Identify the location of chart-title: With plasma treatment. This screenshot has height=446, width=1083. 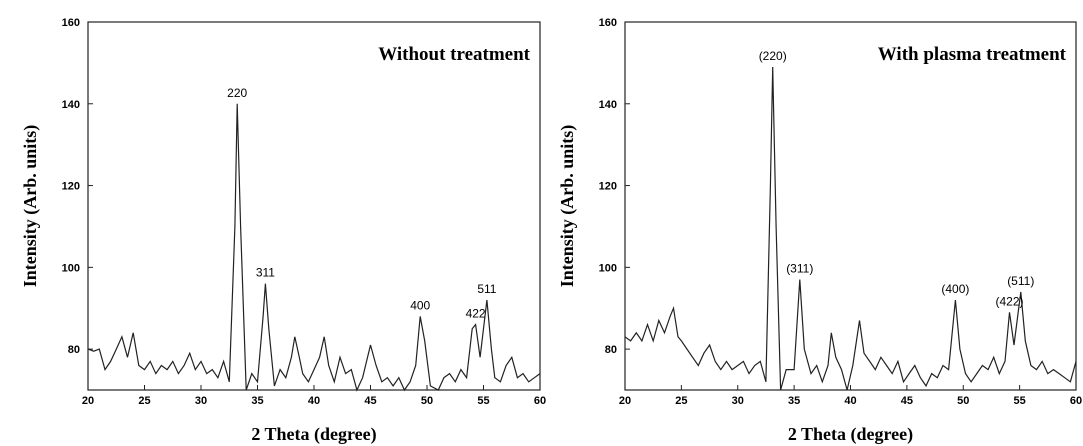
(972, 54).